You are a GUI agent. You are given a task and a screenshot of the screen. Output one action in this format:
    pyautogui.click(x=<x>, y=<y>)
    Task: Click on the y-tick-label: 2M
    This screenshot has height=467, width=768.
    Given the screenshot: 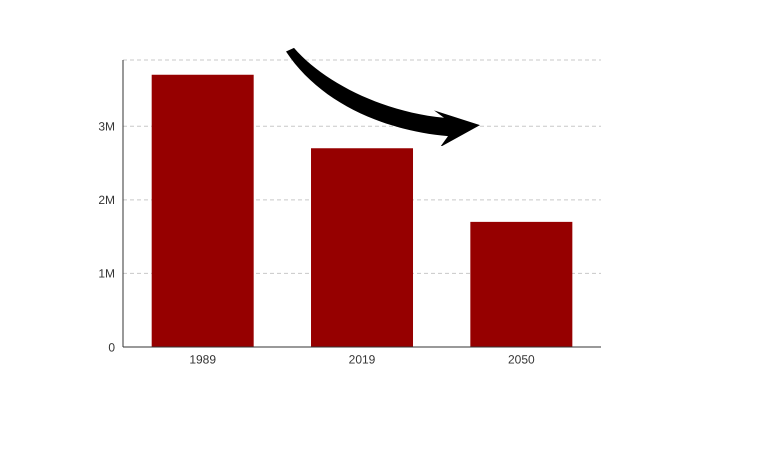 What is the action you would take?
    pyautogui.click(x=106, y=200)
    